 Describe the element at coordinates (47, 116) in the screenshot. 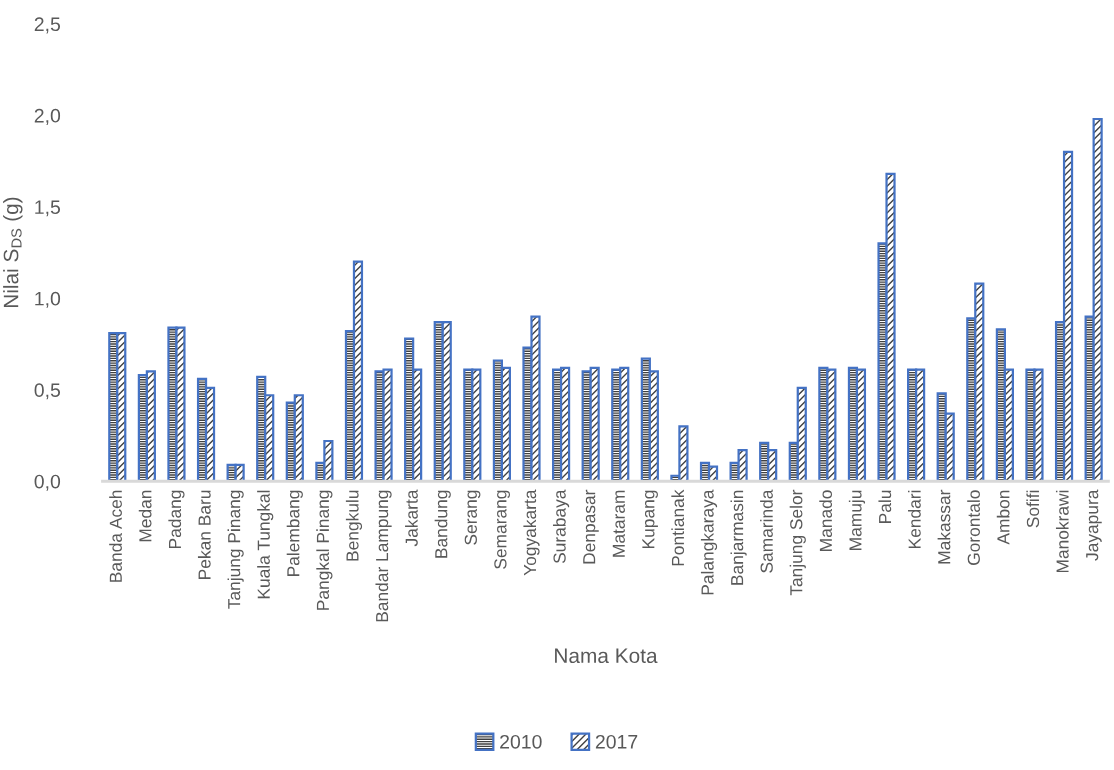

I see `y-tick-label: 2,0` at that location.